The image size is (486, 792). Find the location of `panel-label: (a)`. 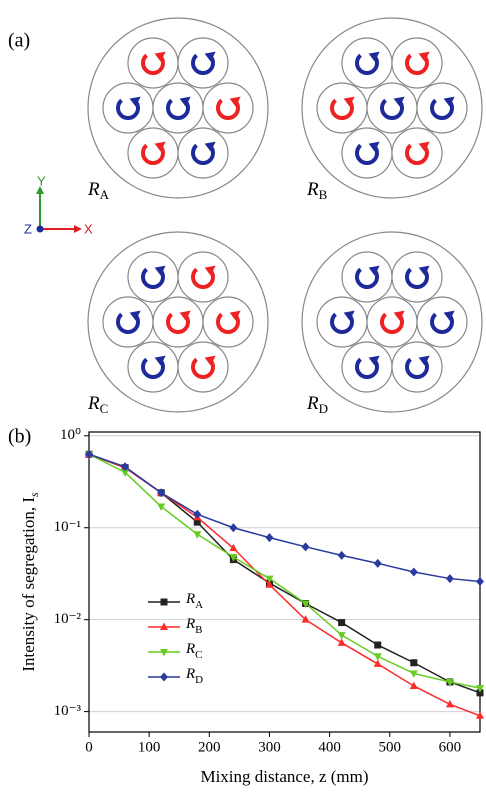

panel-label: (a) is located at coordinates (19, 41).